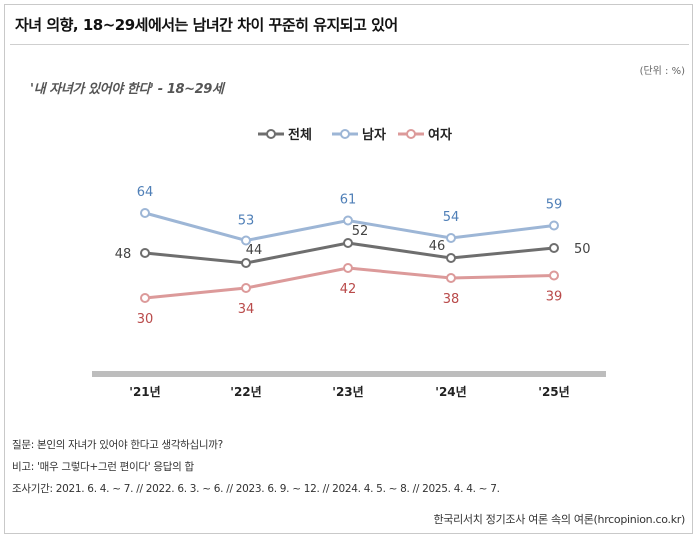 Image resolution: width=699 pixels, height=540 pixels. What do you see at coordinates (103, 467) in the screenshot?
I see `note-remark: 비고: '매우 그렇다+그런 편이다' 응답의 합` at bounding box center [103, 467].